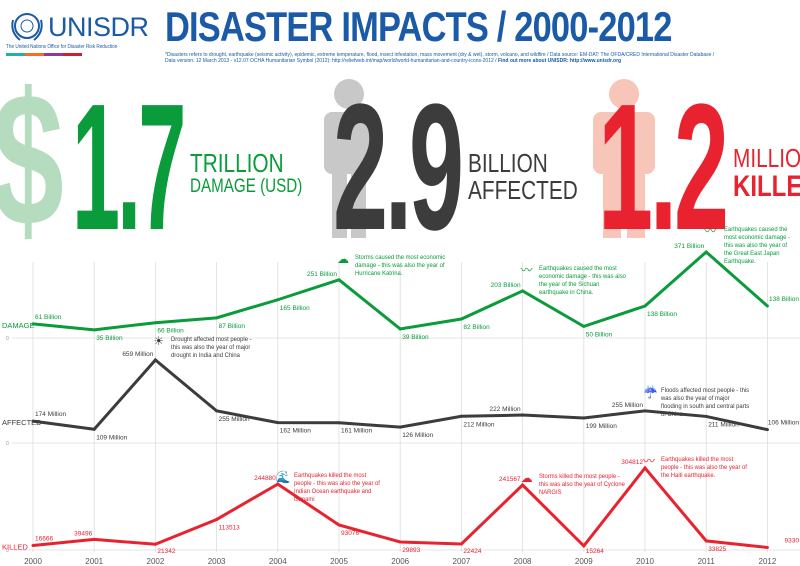 This screenshot has height=566, width=800. What do you see at coordinates (356, 431) in the screenshot?
I see `data-label: 161 Million` at bounding box center [356, 431].